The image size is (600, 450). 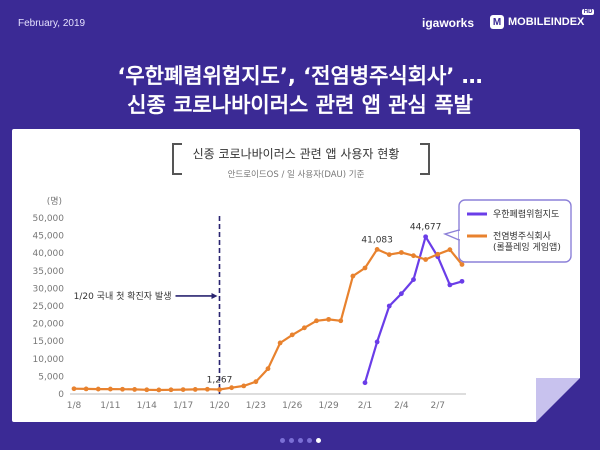 I want to click on pagination-dots, so click(x=300, y=437).